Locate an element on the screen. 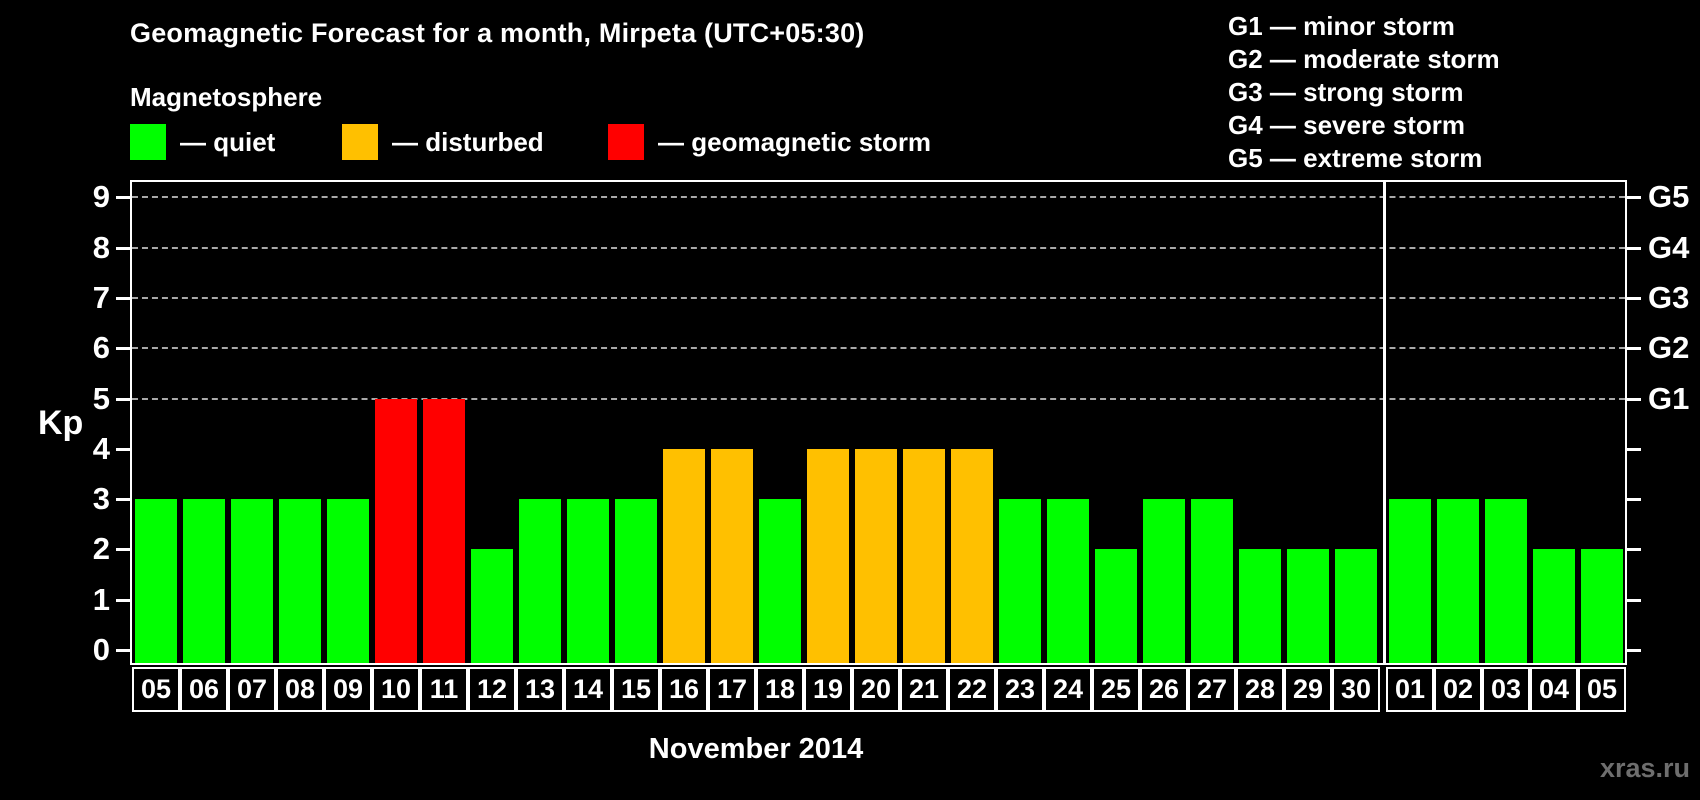 Image resolution: width=1700 pixels, height=800 pixels. month-separator-line is located at coordinates (1384, 422).